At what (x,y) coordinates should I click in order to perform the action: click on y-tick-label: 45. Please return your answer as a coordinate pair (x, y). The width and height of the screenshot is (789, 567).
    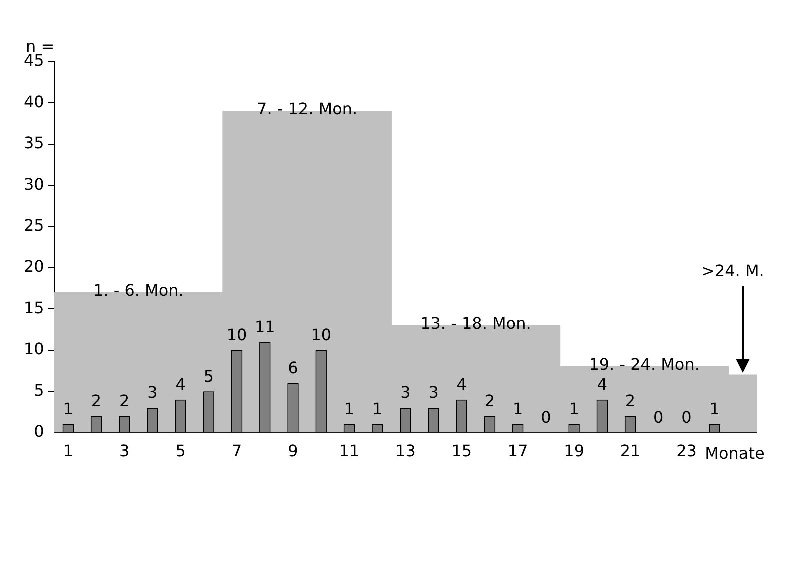
    Looking at the image, I should click on (34, 60).